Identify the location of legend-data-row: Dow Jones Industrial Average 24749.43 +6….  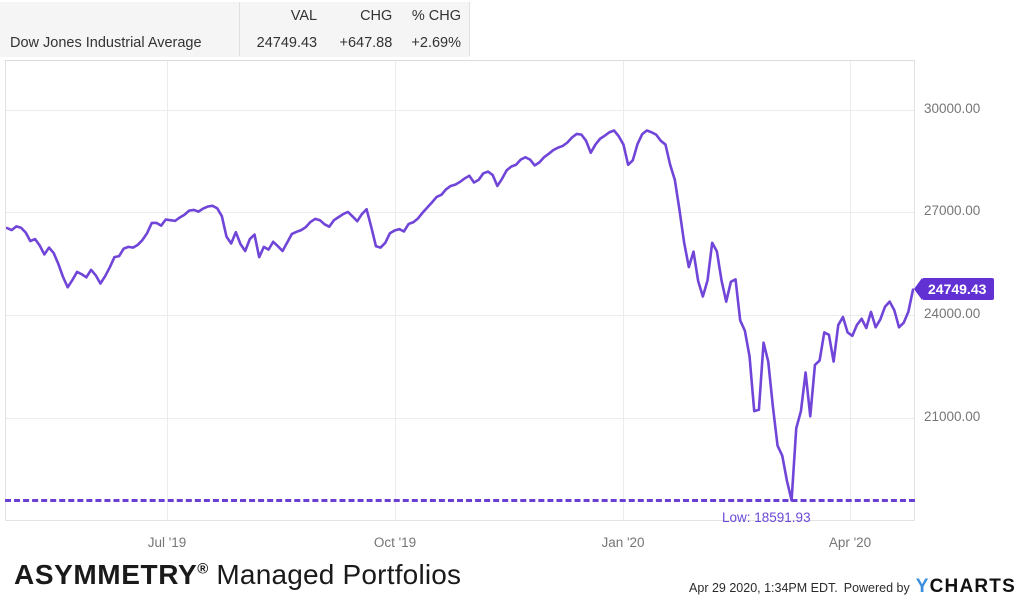
(235, 42).